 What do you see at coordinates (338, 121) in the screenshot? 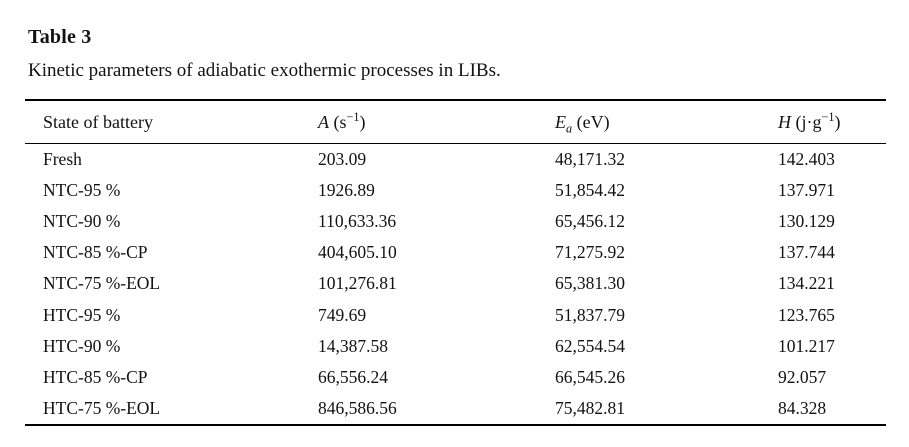
I see `unit-pre: (s` at bounding box center [338, 121].